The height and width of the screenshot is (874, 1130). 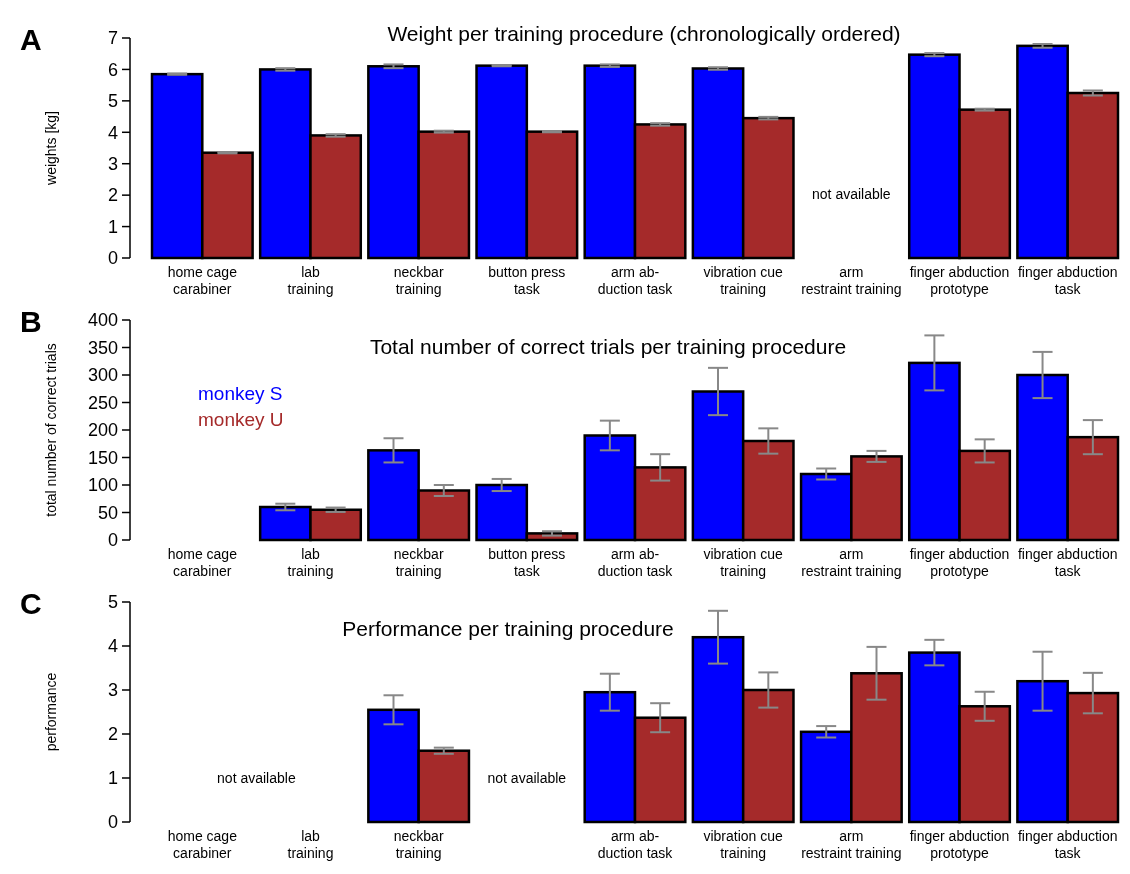 I want to click on text: monkey U, so click(x=241, y=419).